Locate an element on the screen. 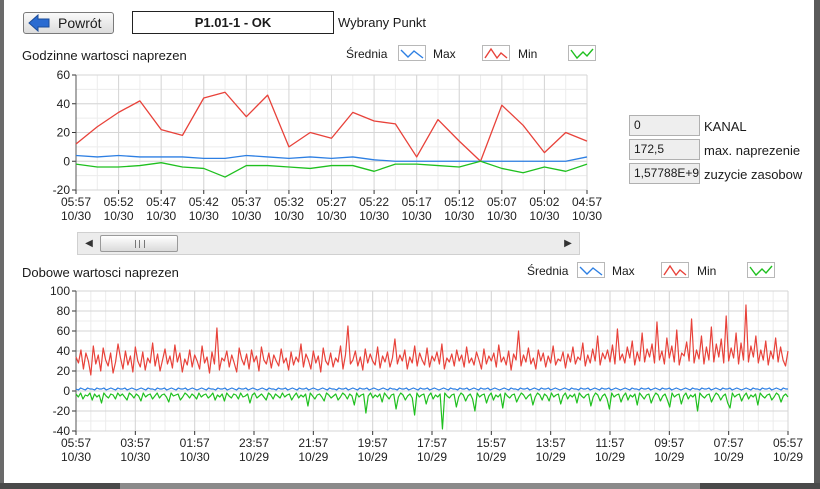 Image resolution: width=820 pixels, height=489 pixels. x-tick-label-time: 07:57 is located at coordinates (729, 443).